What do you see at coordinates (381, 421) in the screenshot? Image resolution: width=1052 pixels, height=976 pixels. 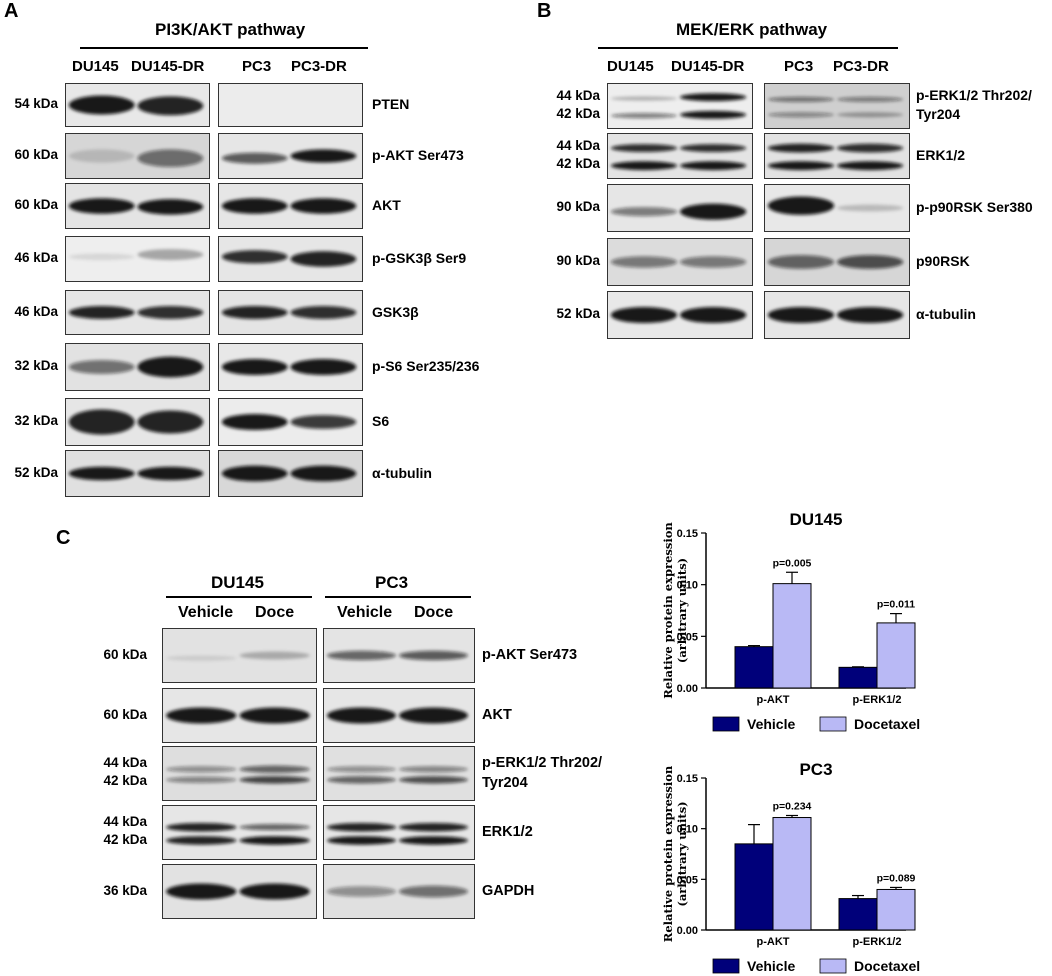 I see `protein-label: S6` at bounding box center [381, 421].